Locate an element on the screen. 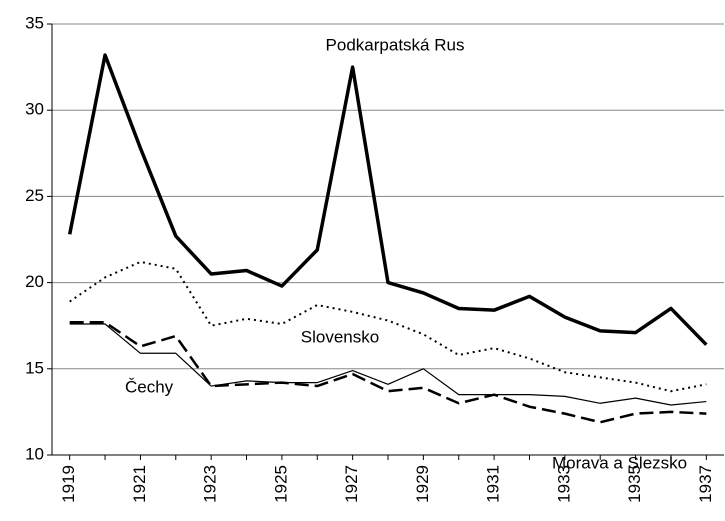 Image resolution: width=725 pixels, height=521 pixels. x-tick-label: 1919 is located at coordinates (68, 484).